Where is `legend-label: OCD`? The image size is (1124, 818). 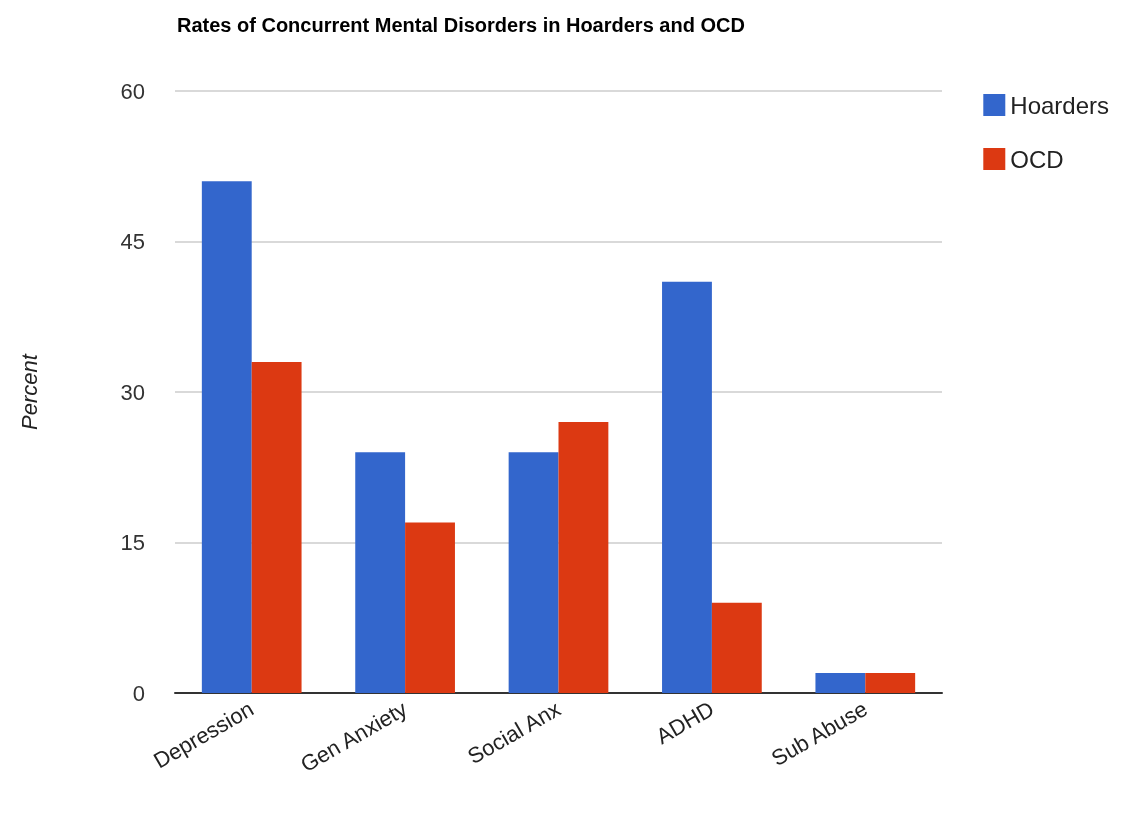 legend-label: OCD is located at coordinates (1037, 159).